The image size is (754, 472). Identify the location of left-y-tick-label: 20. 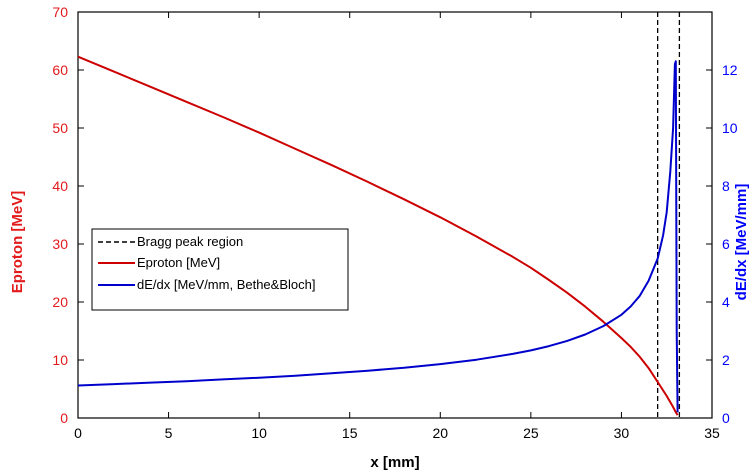
(60, 302).